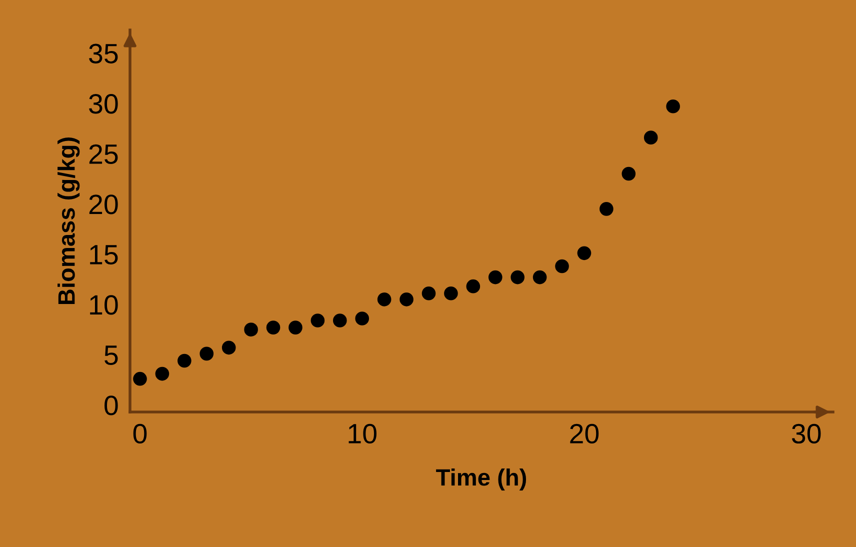 Image resolution: width=856 pixels, height=547 pixels. I want to click on x-tick-label: 0, so click(140, 434).